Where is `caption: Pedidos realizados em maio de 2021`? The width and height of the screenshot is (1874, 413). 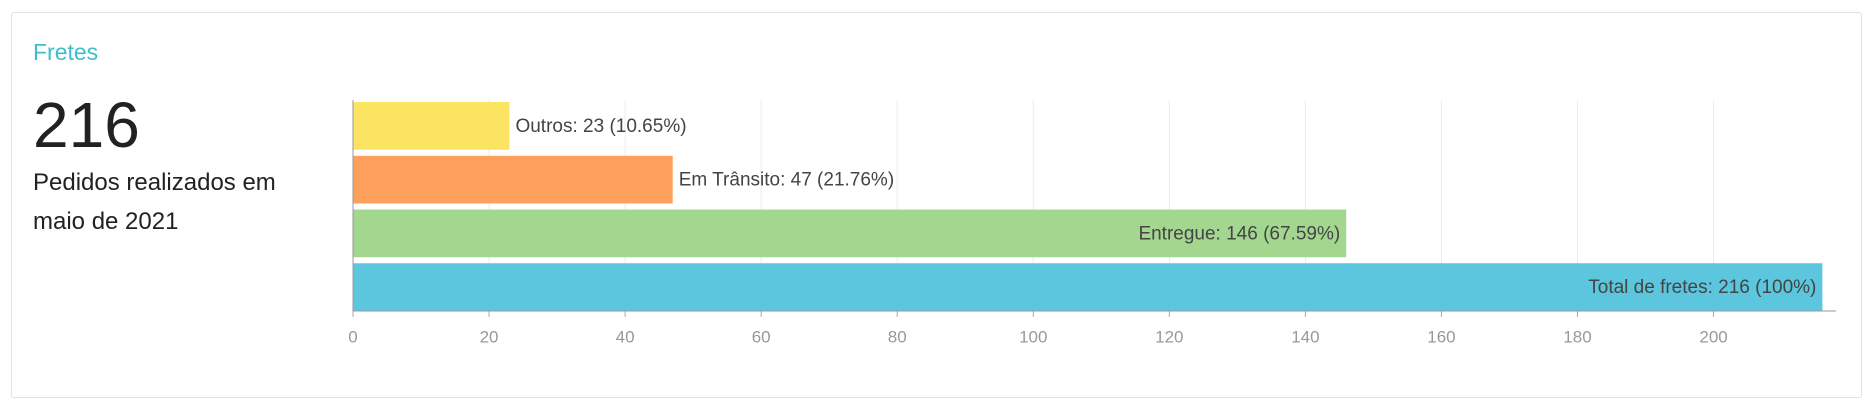
caption: Pedidos realizados em maio de 2021 is located at coordinates (154, 202).